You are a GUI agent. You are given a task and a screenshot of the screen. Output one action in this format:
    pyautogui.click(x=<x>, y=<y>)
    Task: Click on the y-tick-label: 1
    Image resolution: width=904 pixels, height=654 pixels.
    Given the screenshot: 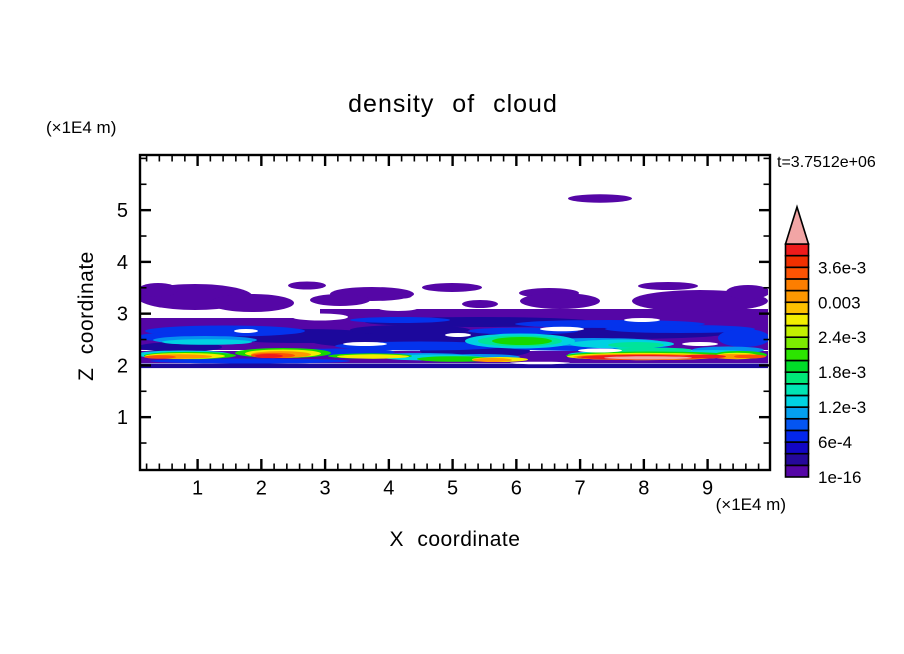 What is the action you would take?
    pyautogui.click(x=122, y=418)
    